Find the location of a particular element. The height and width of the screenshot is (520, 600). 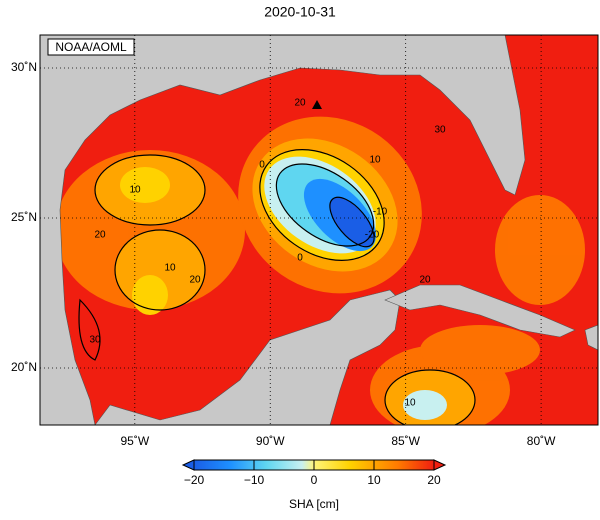

map-title: 2020-10-31 is located at coordinates (300, 12).